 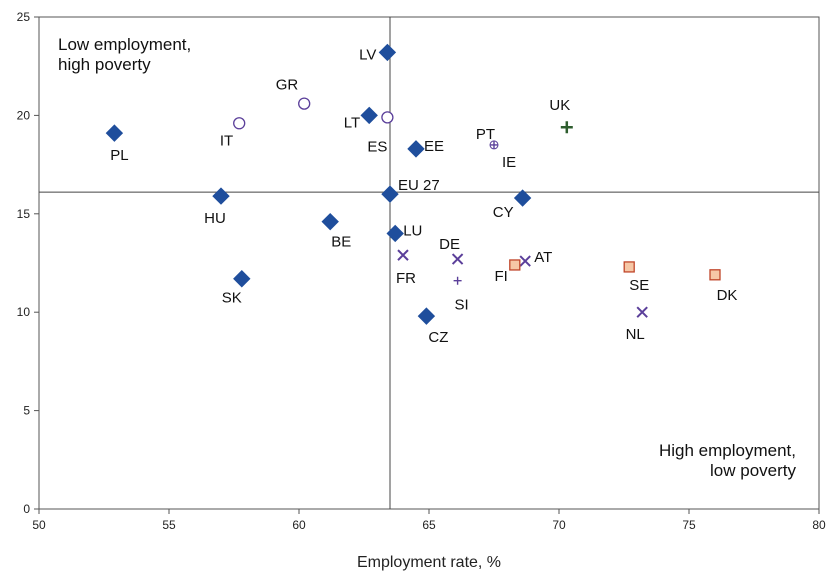 What do you see at coordinates (104, 64) in the screenshot?
I see `annotation-top-left-line-2: high poverty` at bounding box center [104, 64].